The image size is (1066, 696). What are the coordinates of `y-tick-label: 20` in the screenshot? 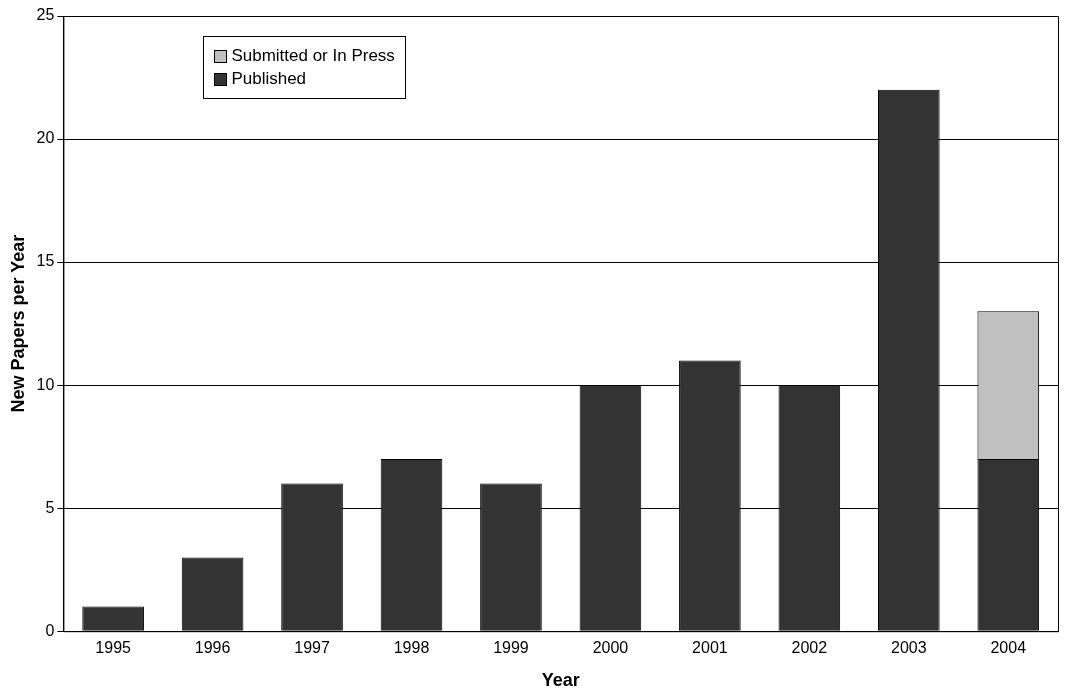 It's located at (45, 138).